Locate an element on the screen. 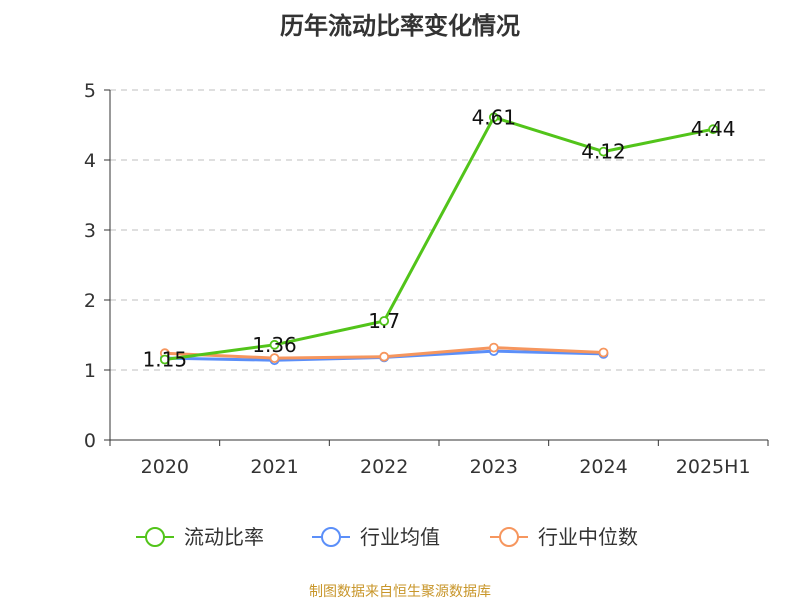 The image size is (800, 600). y-tick-label: 5 is located at coordinates (90, 91).